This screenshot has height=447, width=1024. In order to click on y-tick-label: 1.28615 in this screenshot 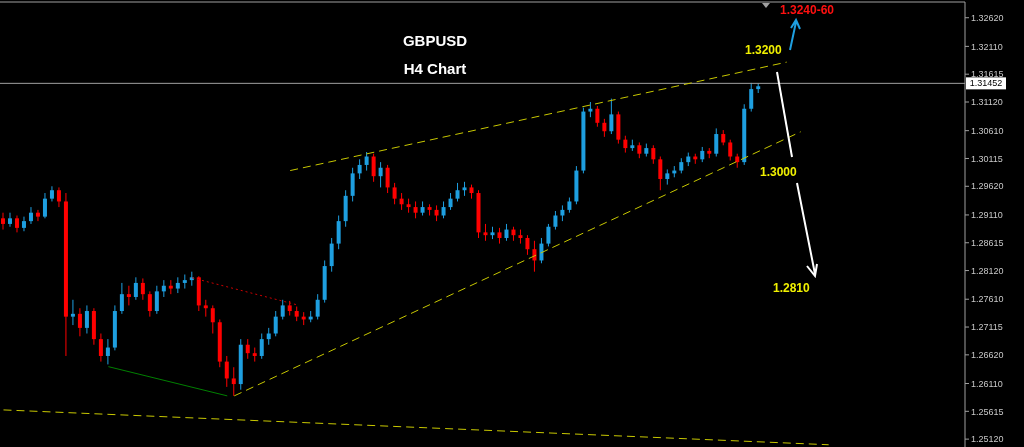, I will do `click(987, 242)`.